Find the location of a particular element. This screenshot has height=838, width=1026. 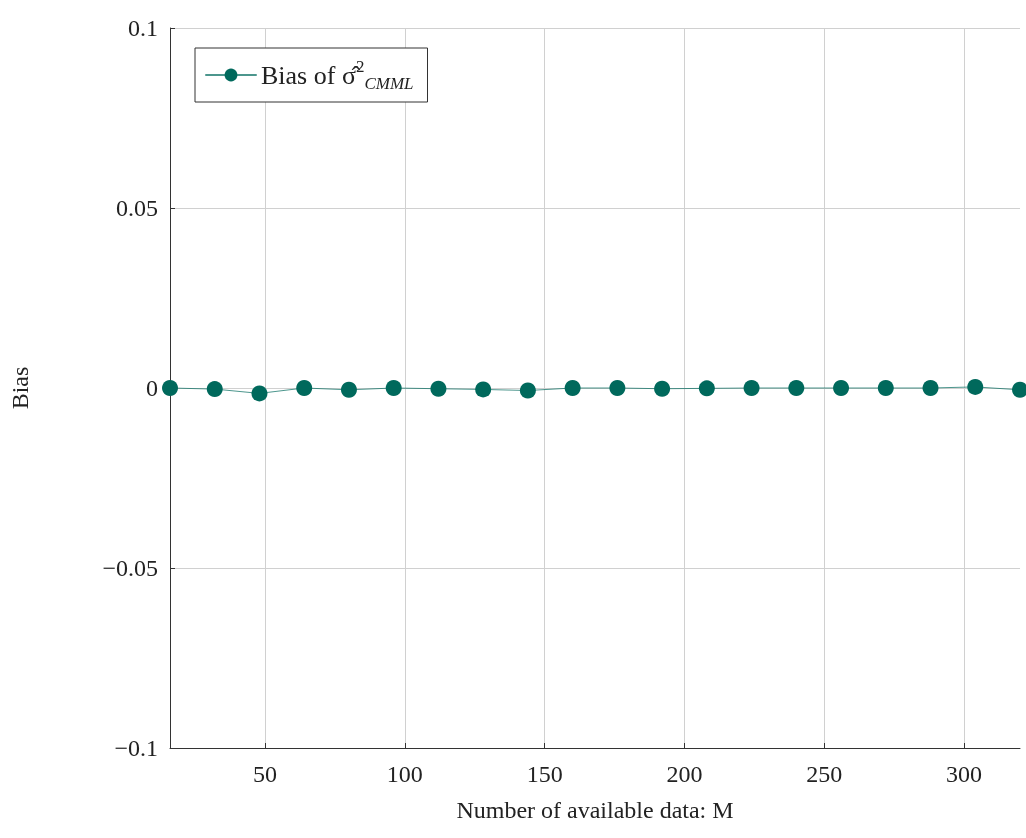

y-tick-label: −0.05 is located at coordinates (130, 568).